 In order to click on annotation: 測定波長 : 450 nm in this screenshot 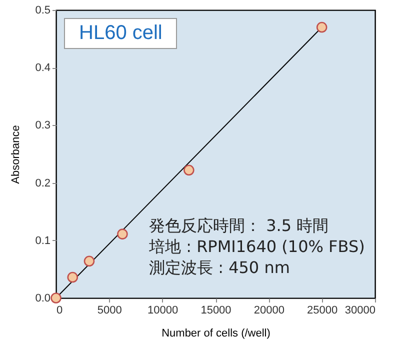, I will do `click(220, 267)`.